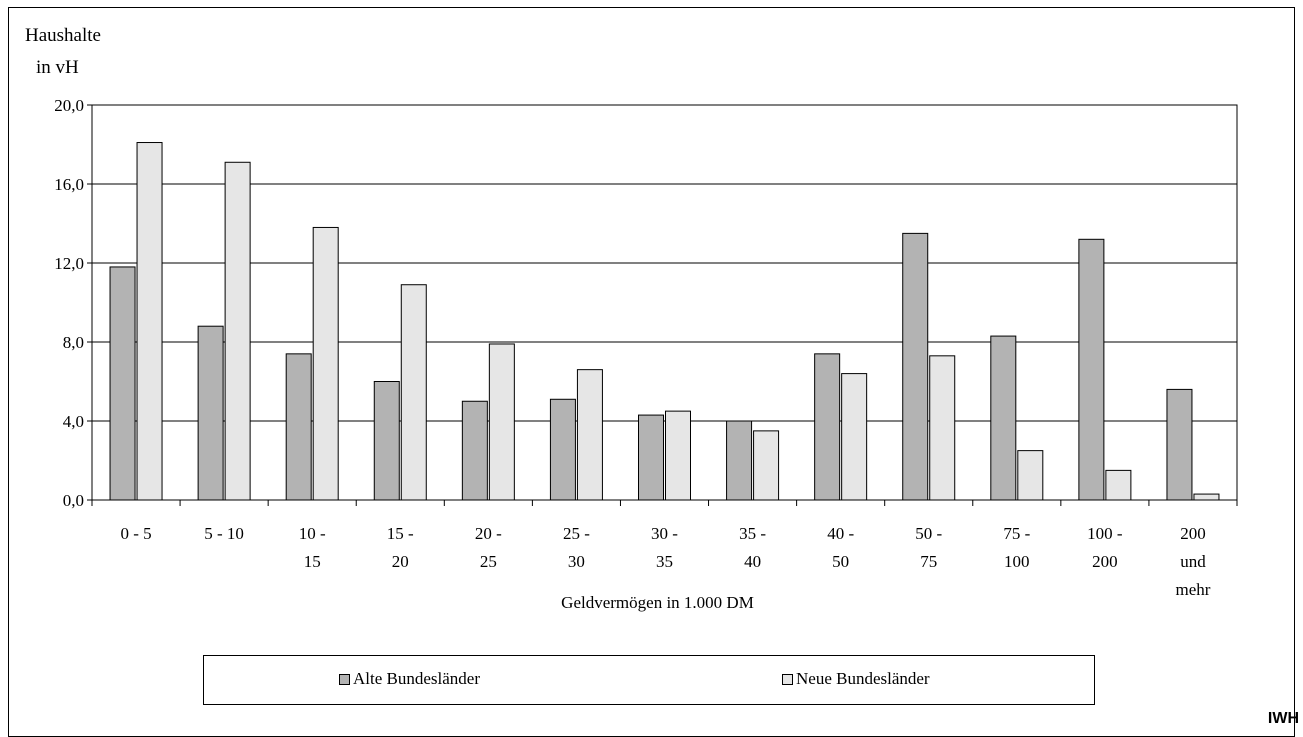  I want to click on legend-item-alte: Alte Bundesländer, so click(409, 679).